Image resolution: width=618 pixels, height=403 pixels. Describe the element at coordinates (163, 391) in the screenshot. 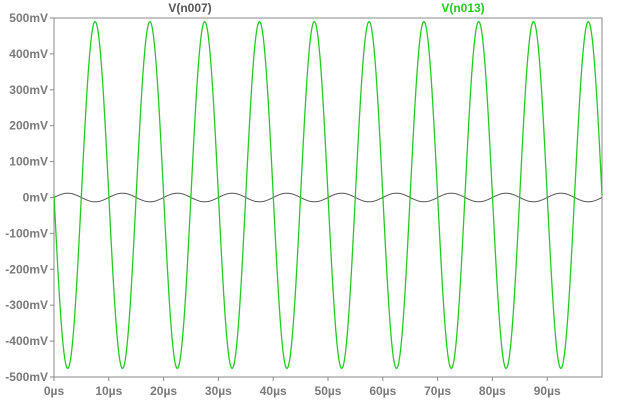

I see `x-tick-label: 20µs` at that location.